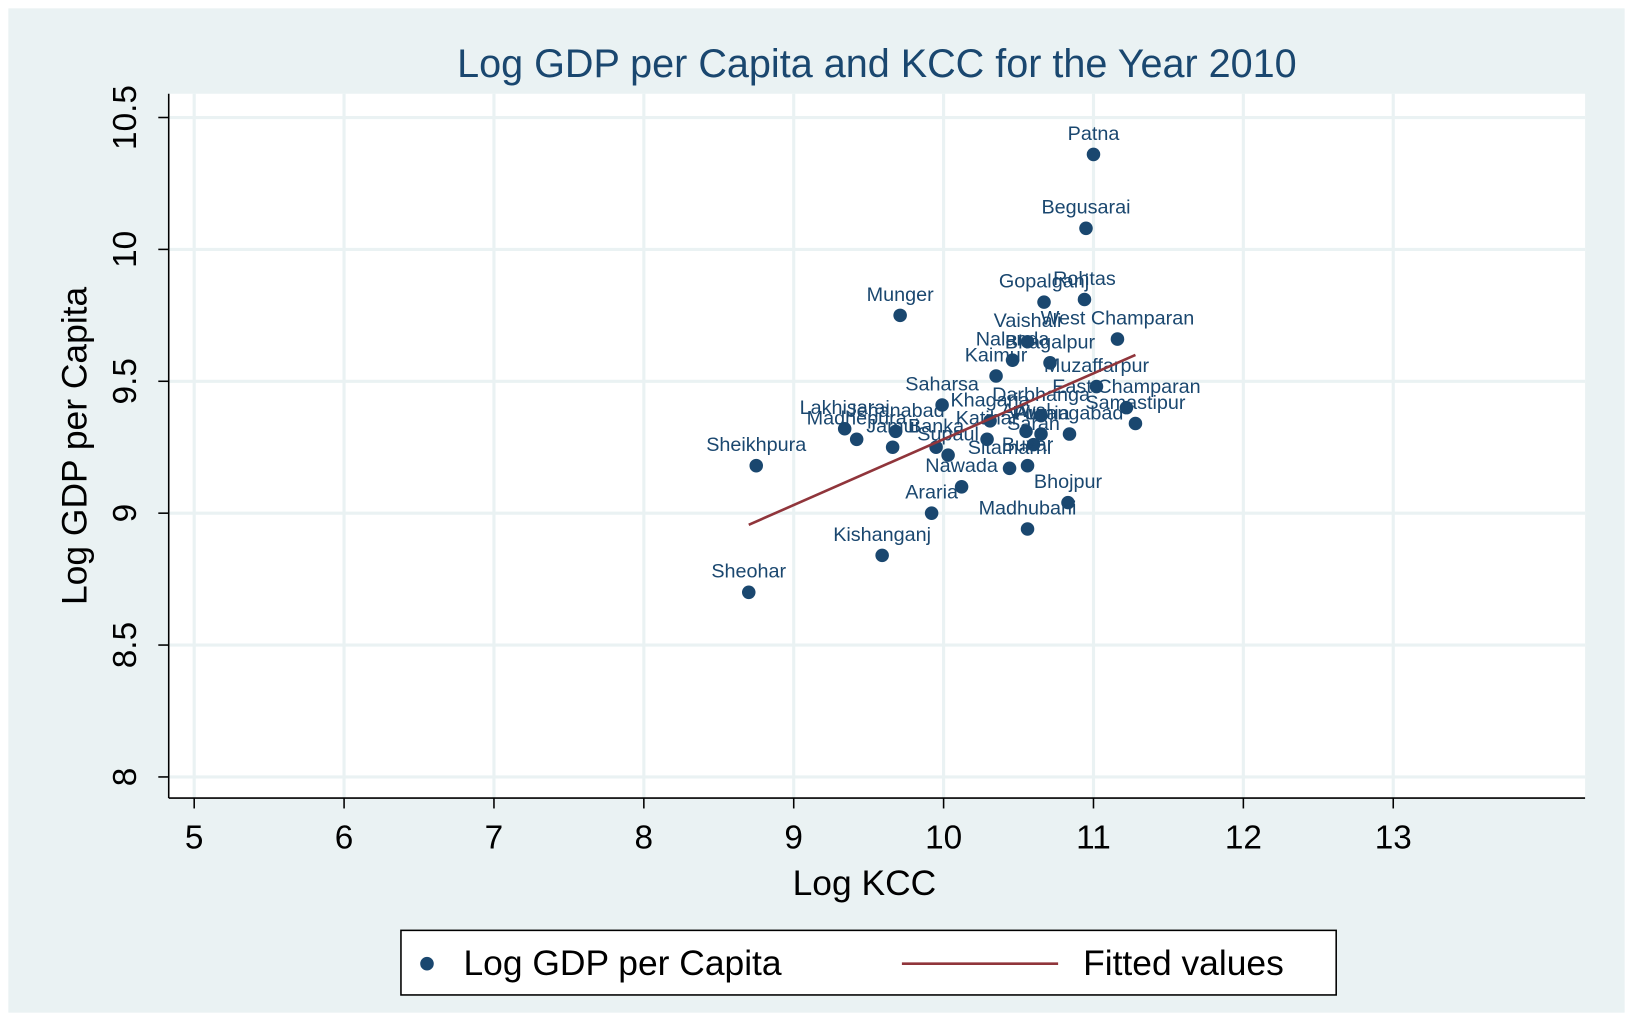 This screenshot has height=1021, width=1633. I want to click on y-tick-label: 8.5, so click(125, 645).